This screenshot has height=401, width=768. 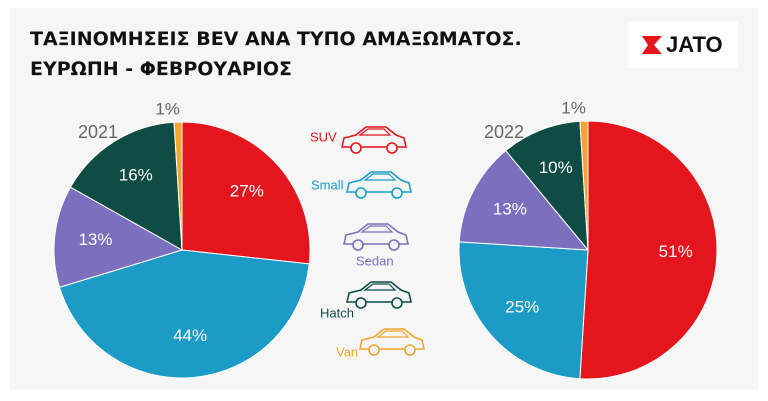 I want to click on value-label: 51%, so click(x=676, y=251).